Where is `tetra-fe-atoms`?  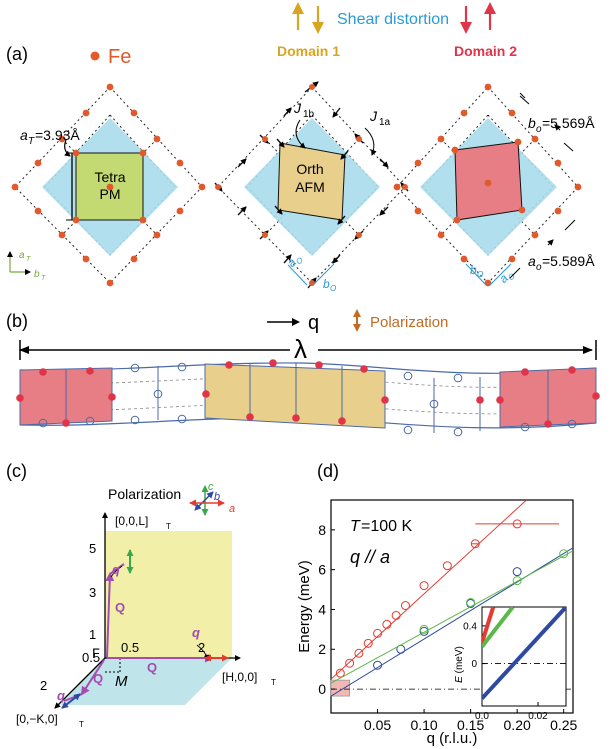 tetra-fe-atoms is located at coordinates (108, 185).